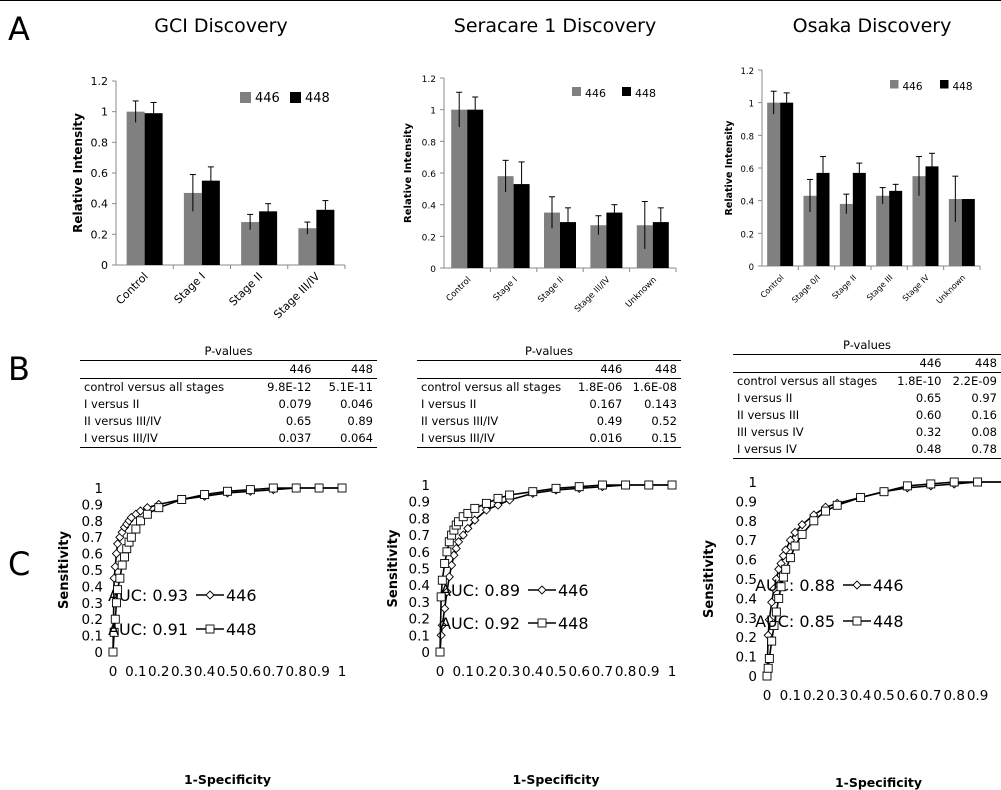  I want to click on top-border, so click(500, 0).